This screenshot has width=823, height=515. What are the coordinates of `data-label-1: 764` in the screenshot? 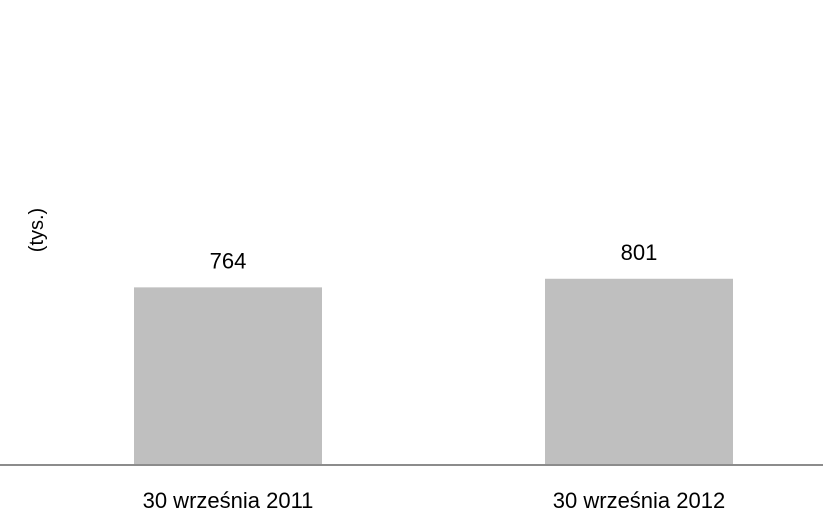 It's located at (228, 260).